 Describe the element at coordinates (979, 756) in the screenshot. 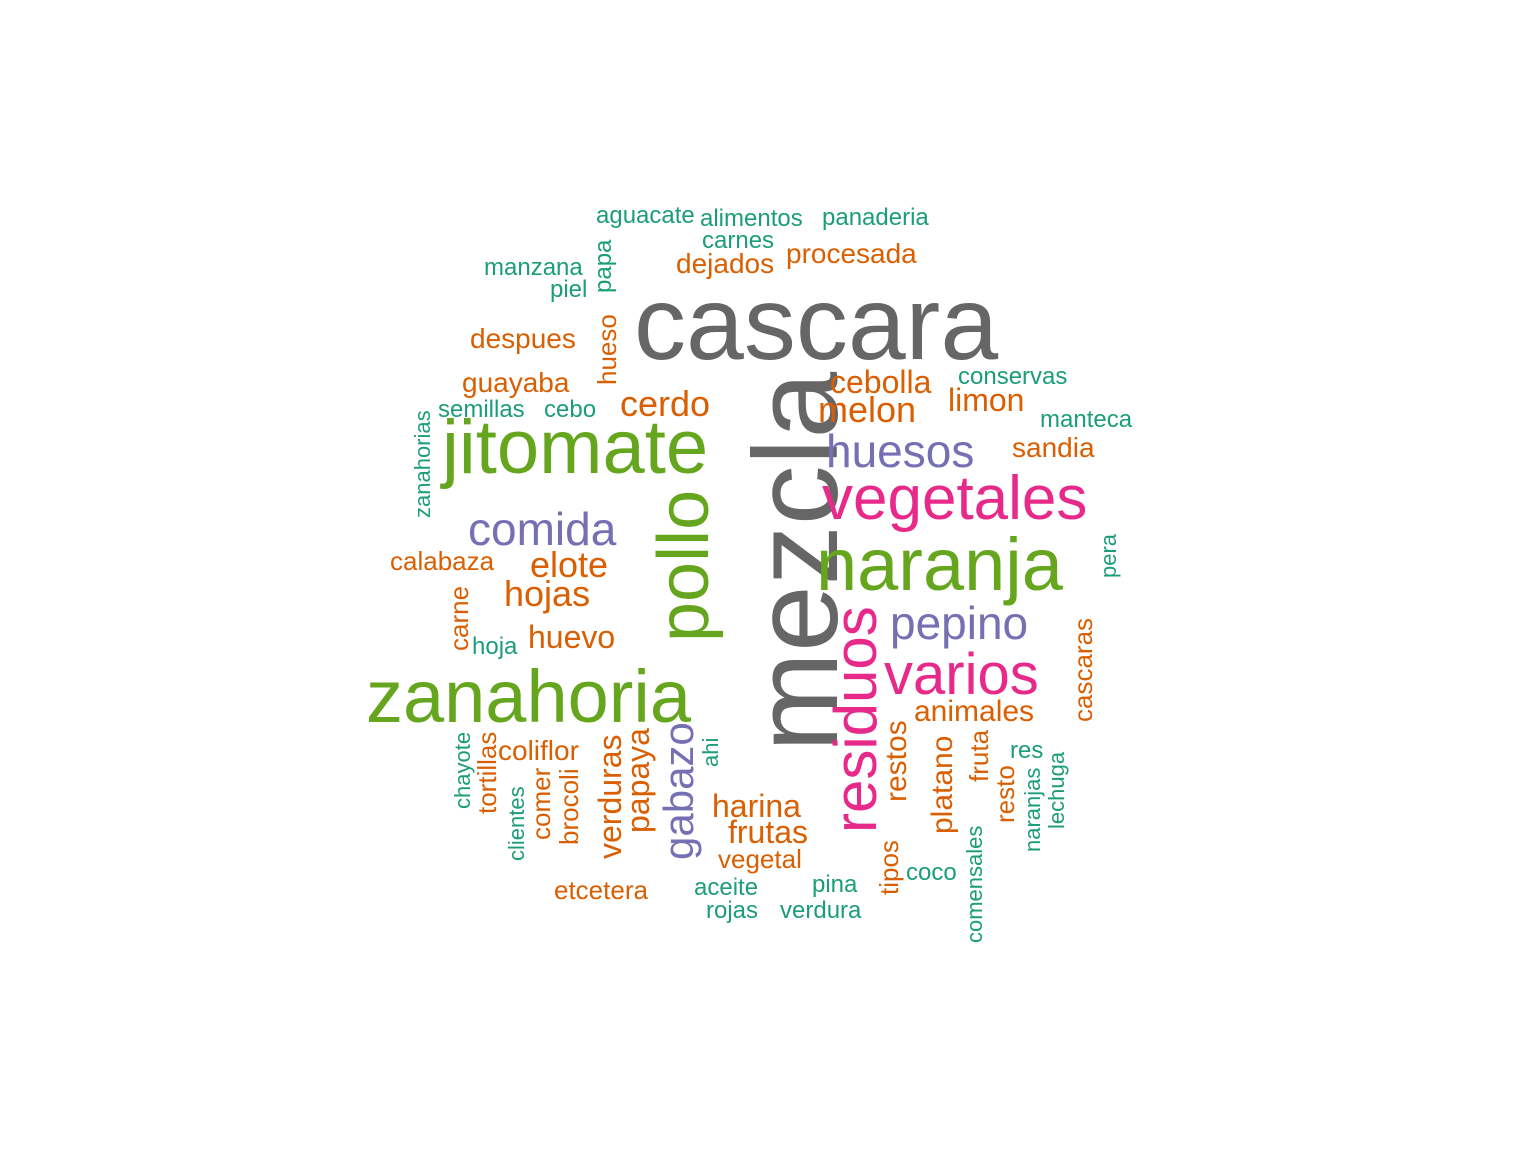

I see `cloud-word-fruta: fruta` at that location.